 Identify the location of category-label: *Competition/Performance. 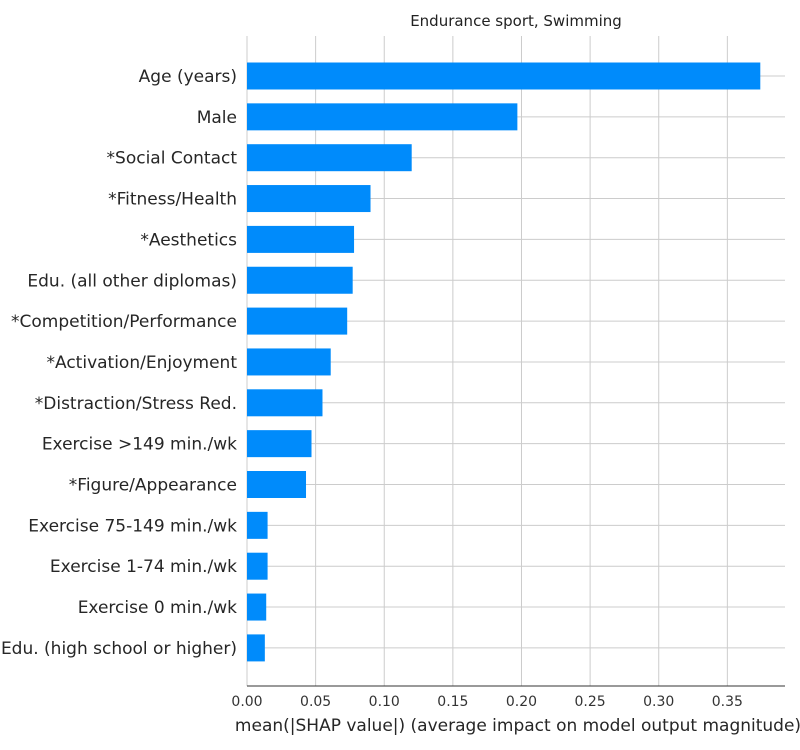
(124, 322).